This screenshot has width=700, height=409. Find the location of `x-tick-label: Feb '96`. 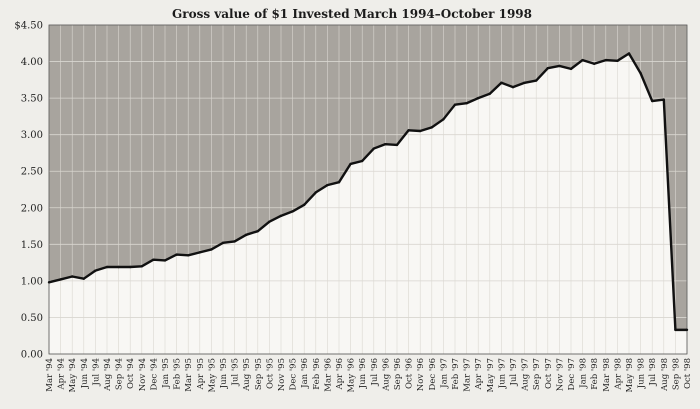

x-tick-label: Feb '96 is located at coordinates (317, 374).